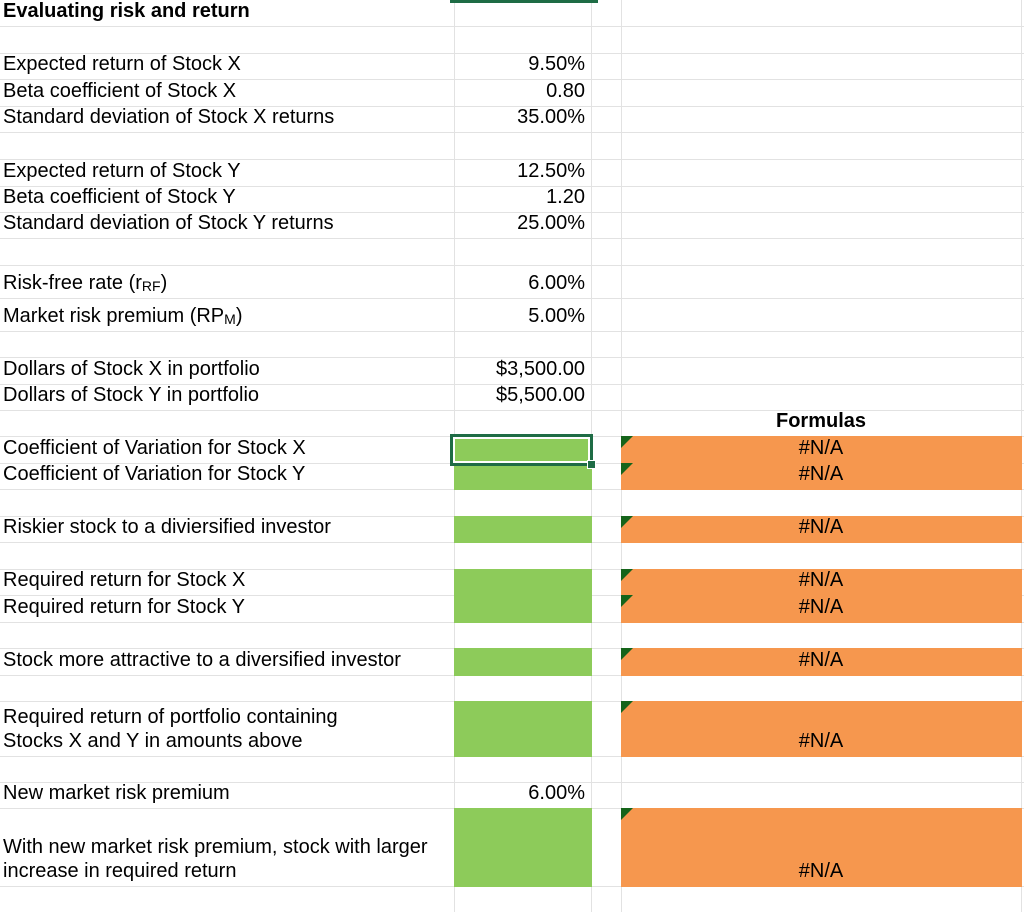  What do you see at coordinates (556, 283) in the screenshot?
I see `cell-value-risk-free-rate: 6.00%` at bounding box center [556, 283].